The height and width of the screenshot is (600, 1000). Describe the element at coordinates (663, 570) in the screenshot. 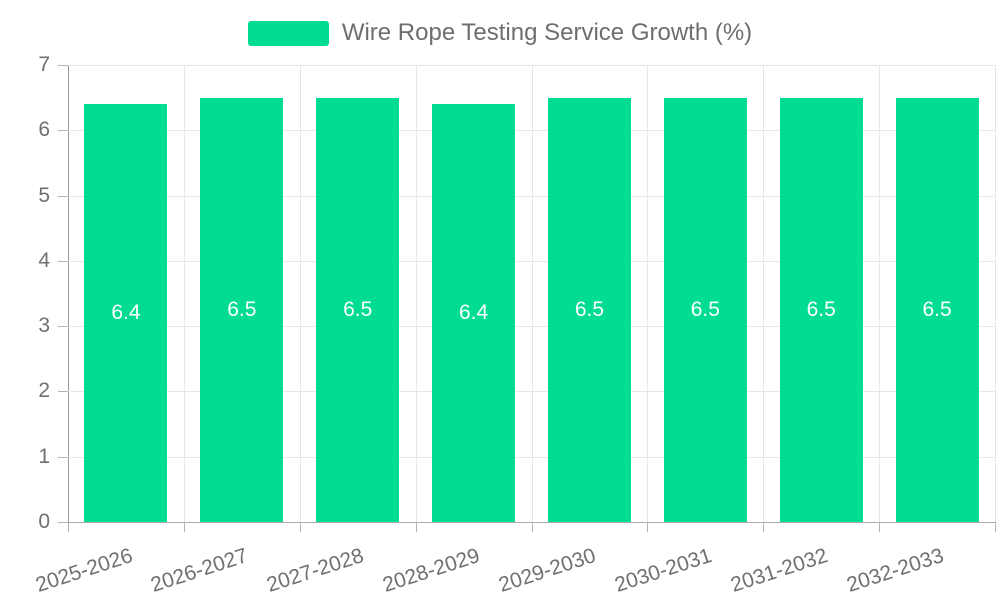

I see `x-axis-label: 2030-2031` at that location.